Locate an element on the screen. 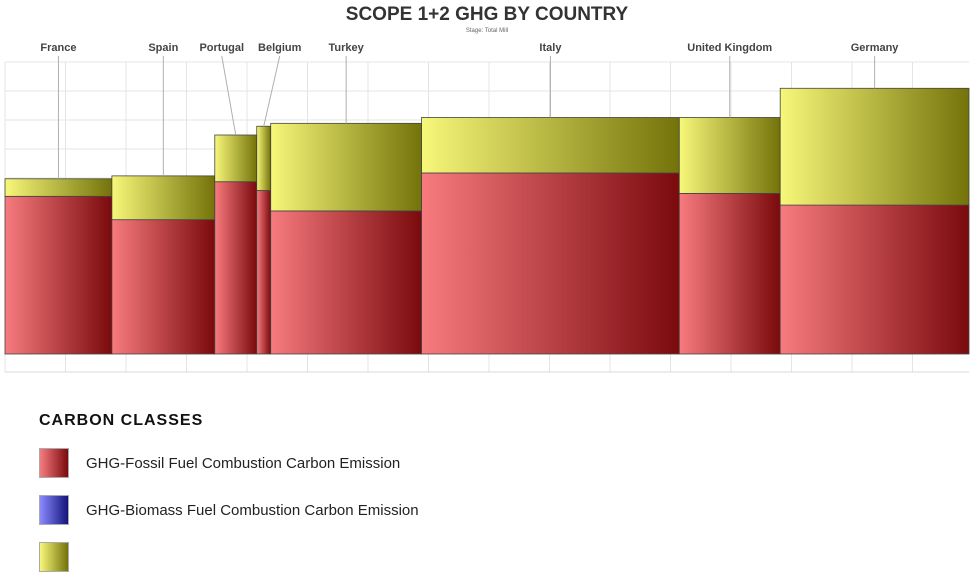  bar-segment-belgium-s0 is located at coordinates (264, 272).